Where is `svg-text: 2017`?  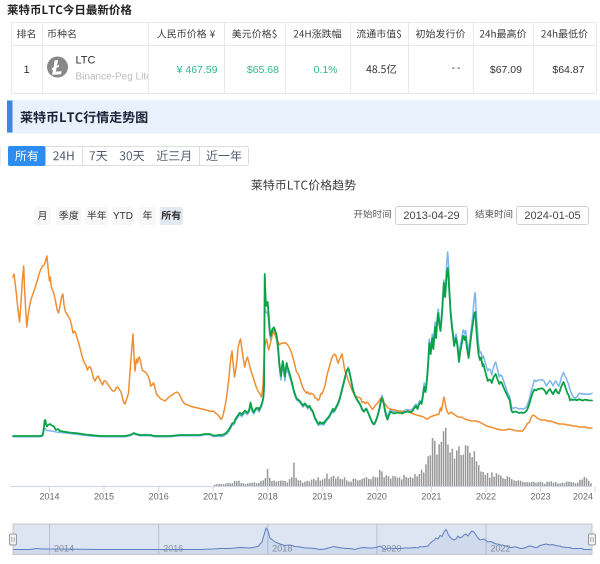 svg-text: 2017 is located at coordinates (213, 497).